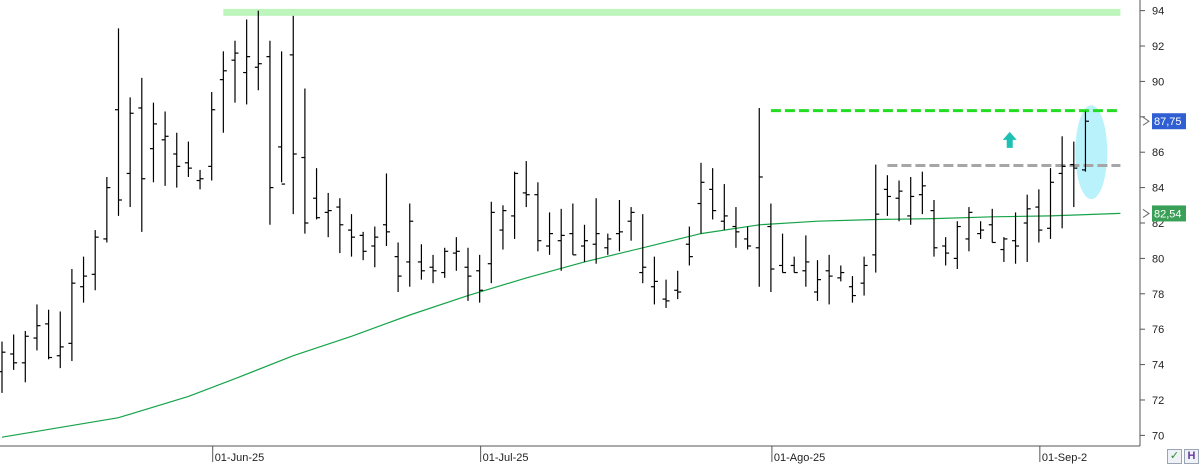 The width and height of the screenshot is (1202, 471). I want to click on x-tick-label: 01-Jun-25, so click(240, 458).